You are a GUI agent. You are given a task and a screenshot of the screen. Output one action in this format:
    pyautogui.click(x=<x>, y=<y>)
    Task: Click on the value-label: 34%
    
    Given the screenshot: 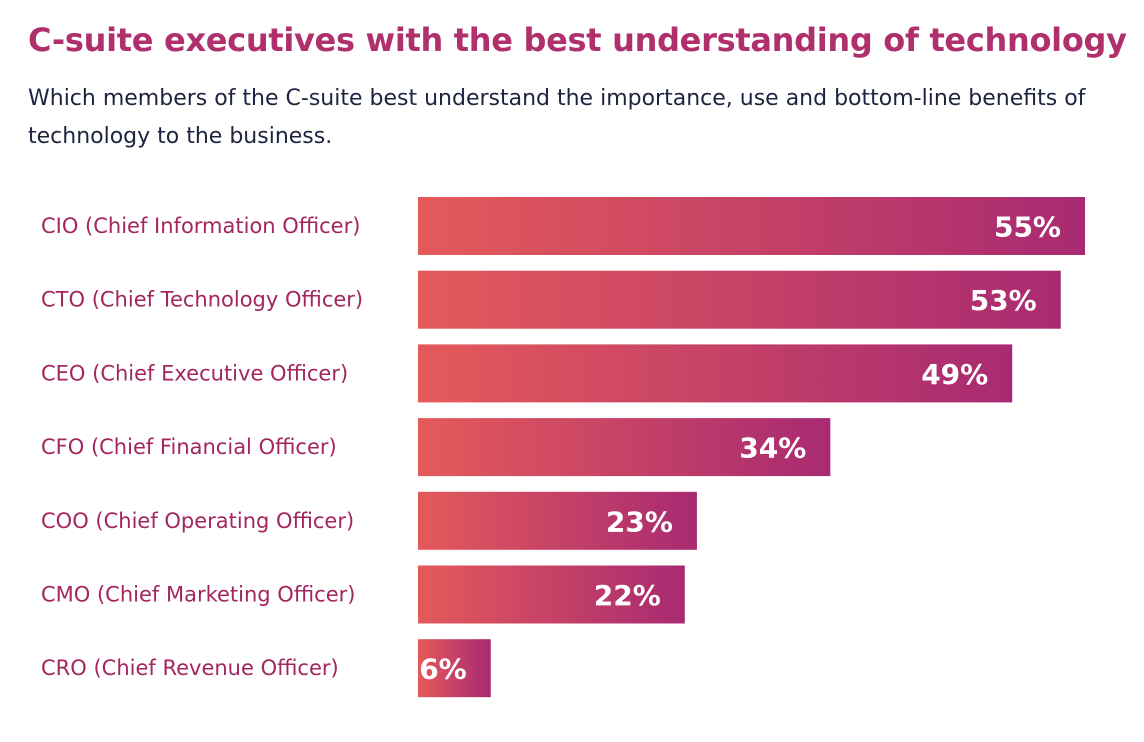 What is the action you would take?
    pyautogui.click(x=772, y=448)
    